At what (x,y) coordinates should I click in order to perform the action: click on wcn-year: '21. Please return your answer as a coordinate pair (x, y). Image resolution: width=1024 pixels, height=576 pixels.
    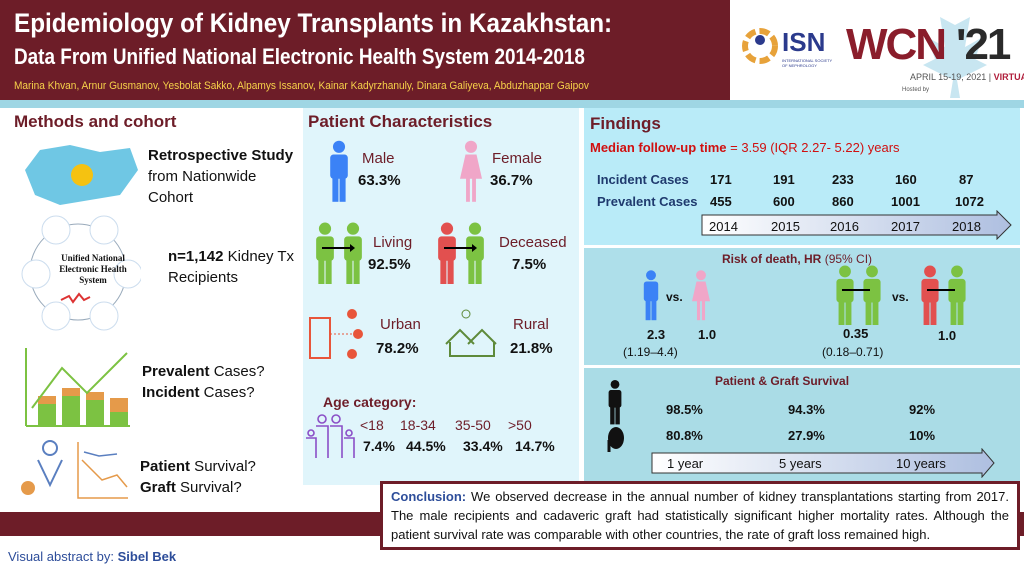
    Looking at the image, I should click on (983, 44).